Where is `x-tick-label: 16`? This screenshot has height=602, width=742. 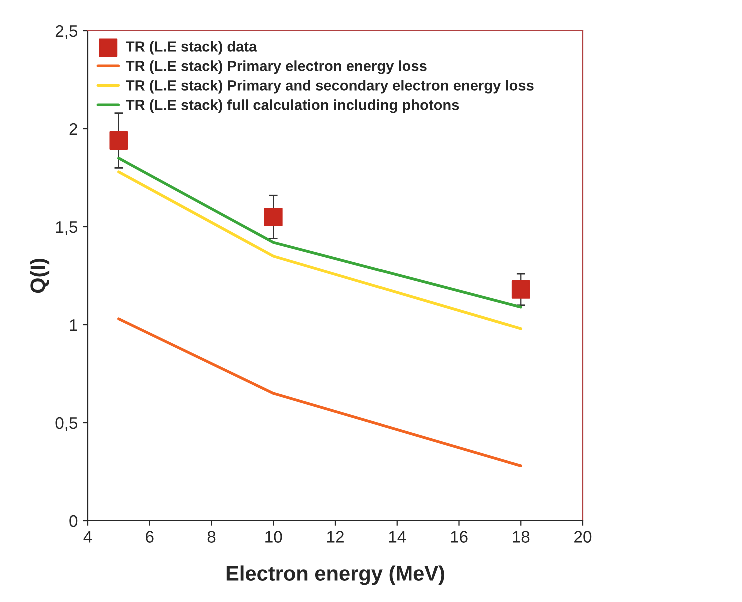
x-tick-label: 16 is located at coordinates (459, 537).